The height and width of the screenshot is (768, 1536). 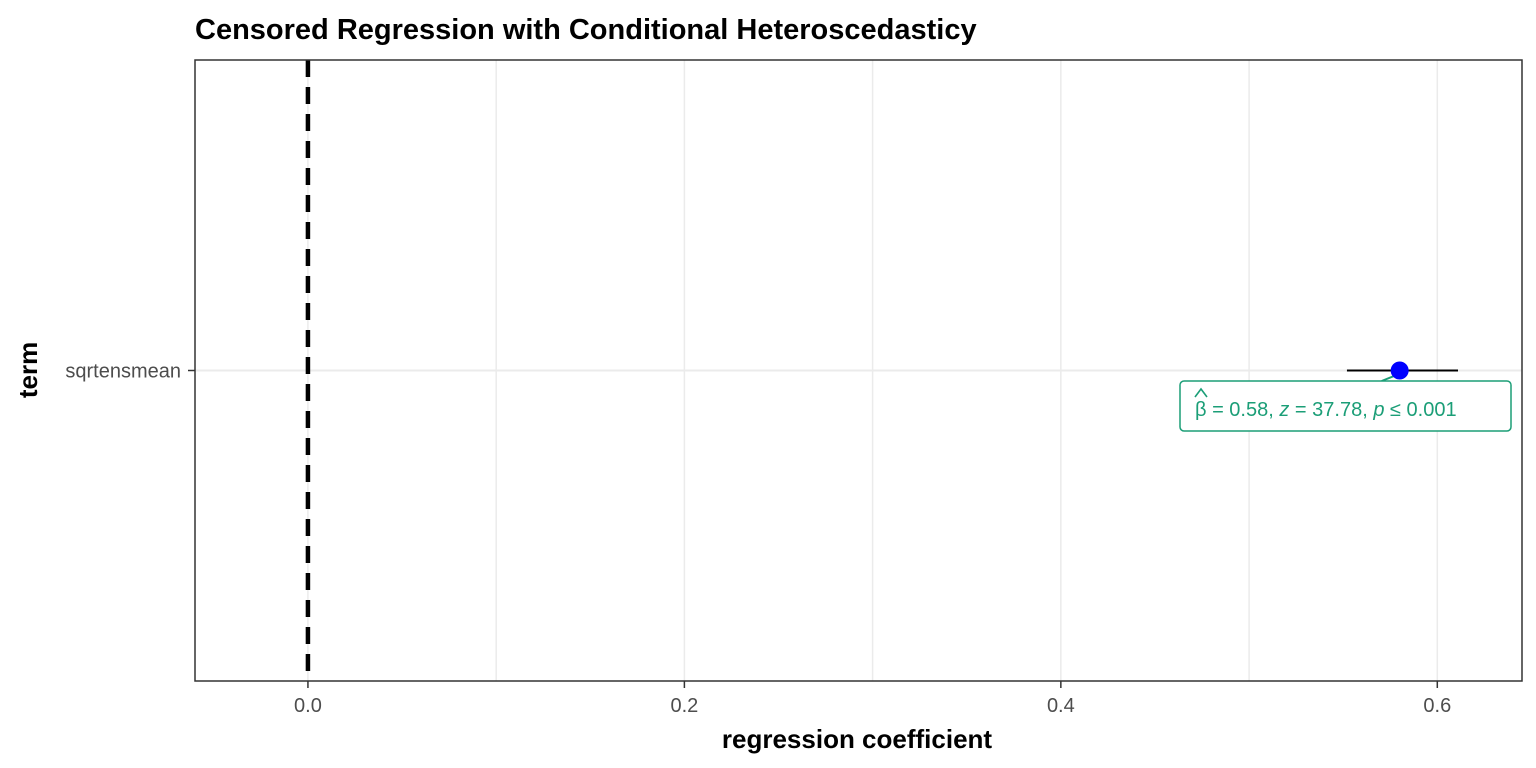 What do you see at coordinates (1061, 706) in the screenshot?
I see `x-tick-label: 0.4` at bounding box center [1061, 706].